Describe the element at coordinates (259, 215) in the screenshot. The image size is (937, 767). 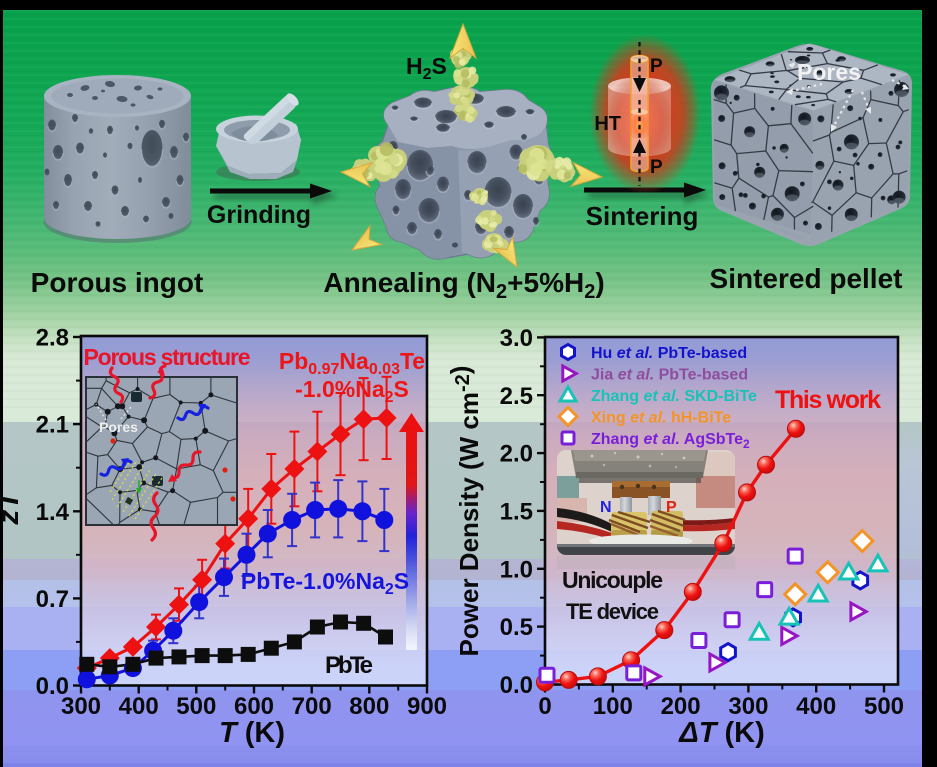
I see `svg-text: Grinding` at that location.